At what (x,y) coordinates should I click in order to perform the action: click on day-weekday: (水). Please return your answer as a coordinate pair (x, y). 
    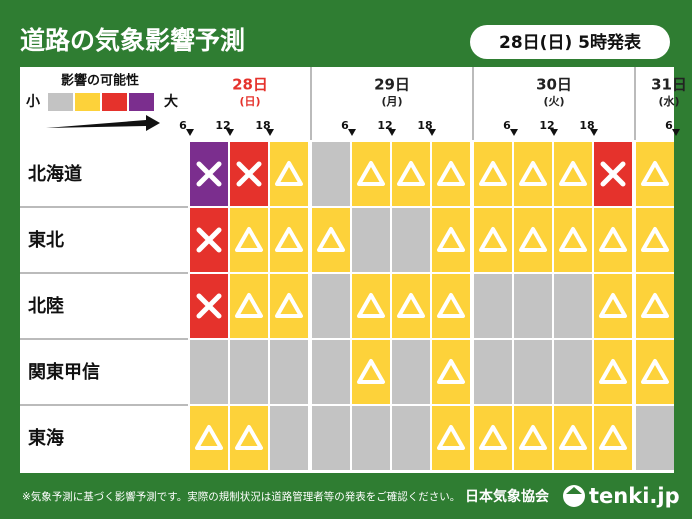
    Looking at the image, I should click on (668, 101).